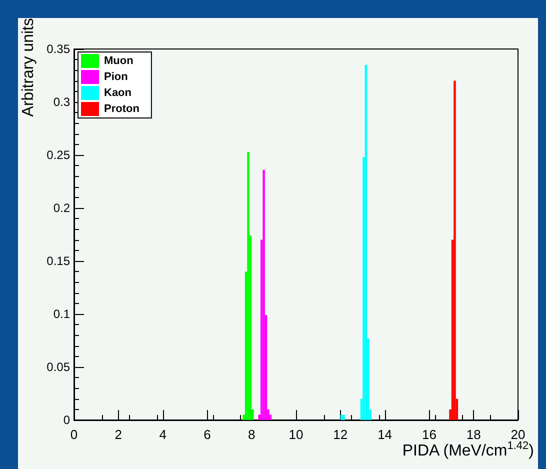 The image size is (546, 469). I want to click on y-tick-label: 0.3, so click(61, 102).